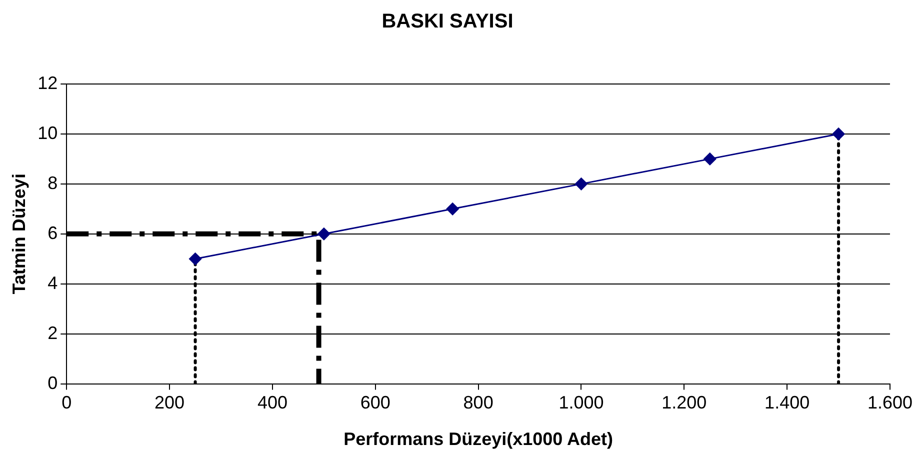  I want to click on x-tick-label: 1.200, so click(684, 402).